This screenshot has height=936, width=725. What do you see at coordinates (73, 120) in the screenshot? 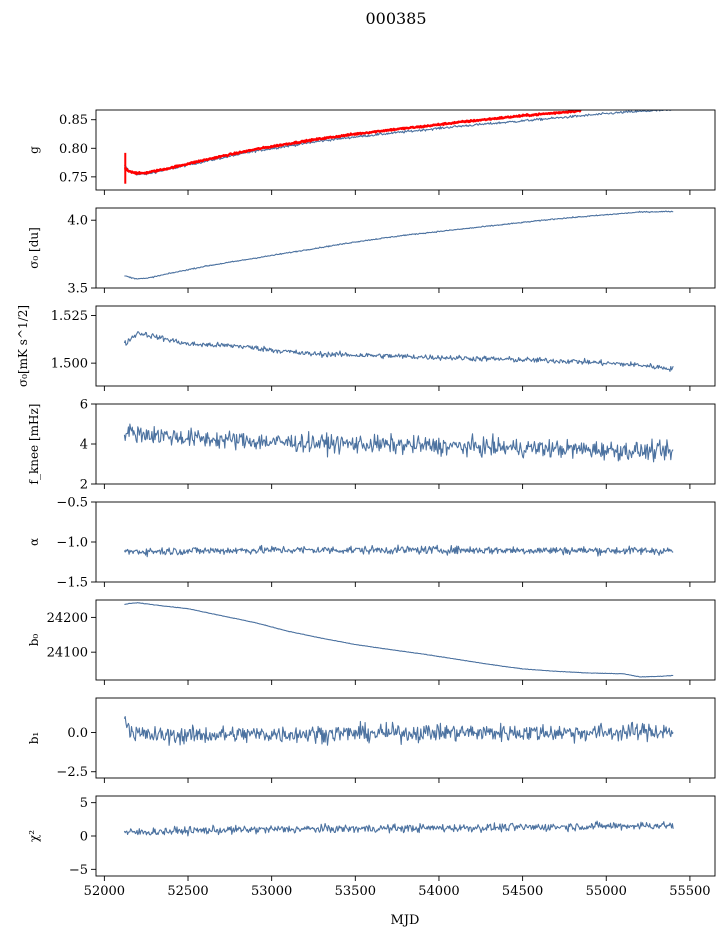
I see `y-tick-label: 0.85` at bounding box center [73, 120].